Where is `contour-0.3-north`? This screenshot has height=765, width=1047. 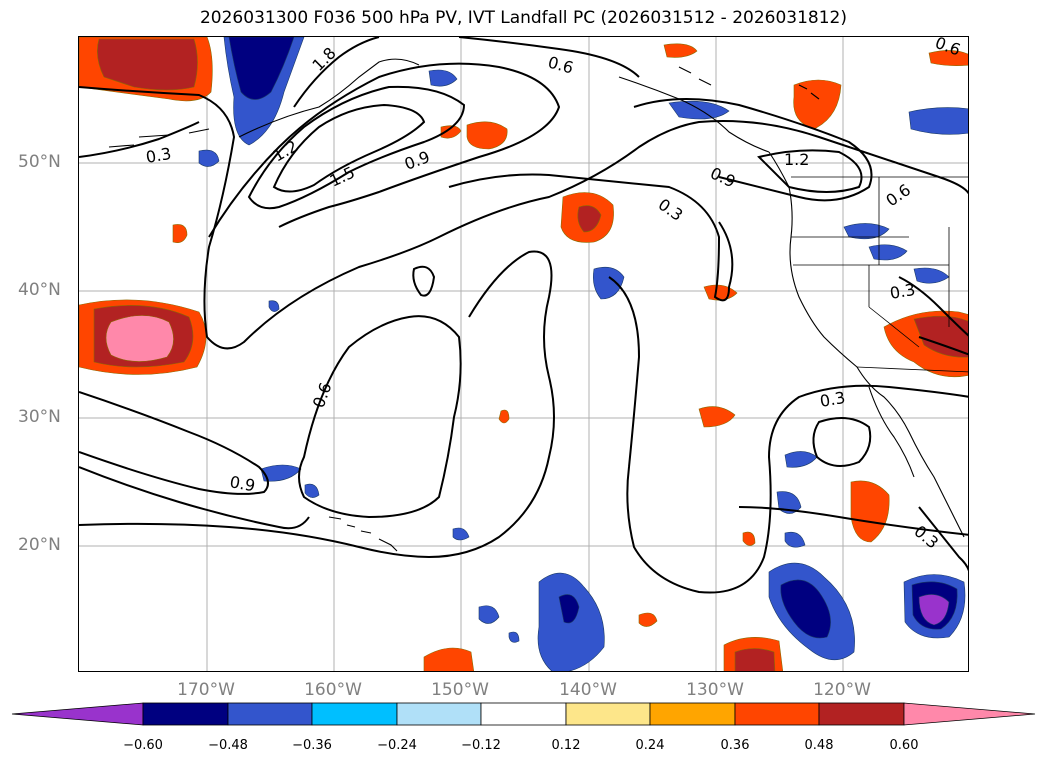
contour-0.3-north is located at coordinates (139, 139).